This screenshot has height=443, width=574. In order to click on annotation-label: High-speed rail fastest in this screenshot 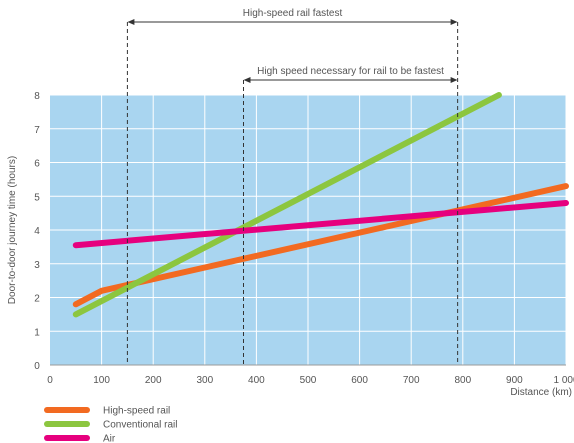, I will do `click(293, 13)`.